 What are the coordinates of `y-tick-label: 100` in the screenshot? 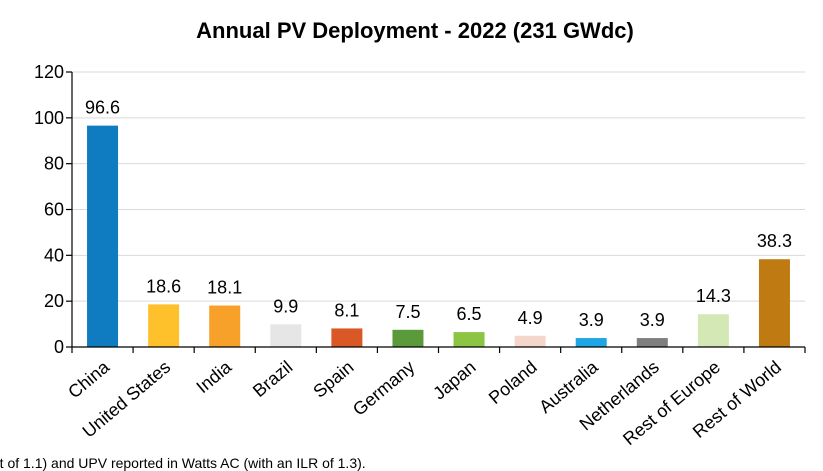 It's located at (49, 118).